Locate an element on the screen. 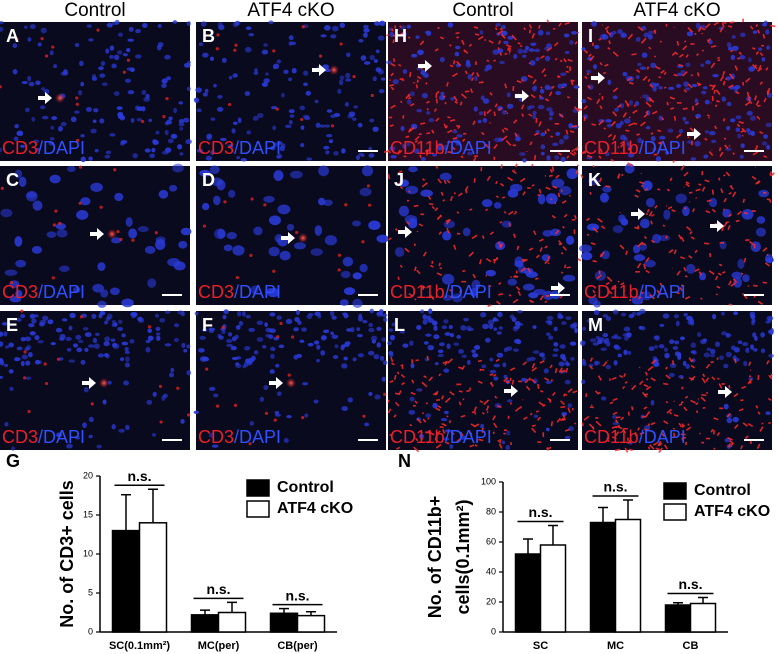 The width and height of the screenshot is (778, 654). stain-label: CD11b/DAPI is located at coordinates (635, 437).